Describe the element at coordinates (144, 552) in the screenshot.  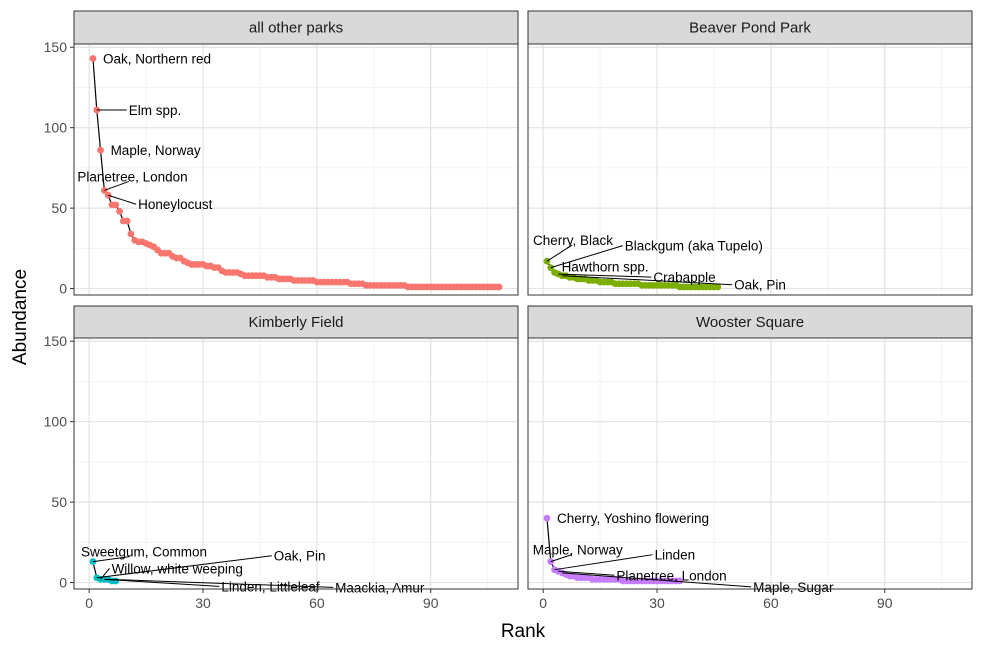
I see `annotation-label: Sweetgum, Common` at that location.